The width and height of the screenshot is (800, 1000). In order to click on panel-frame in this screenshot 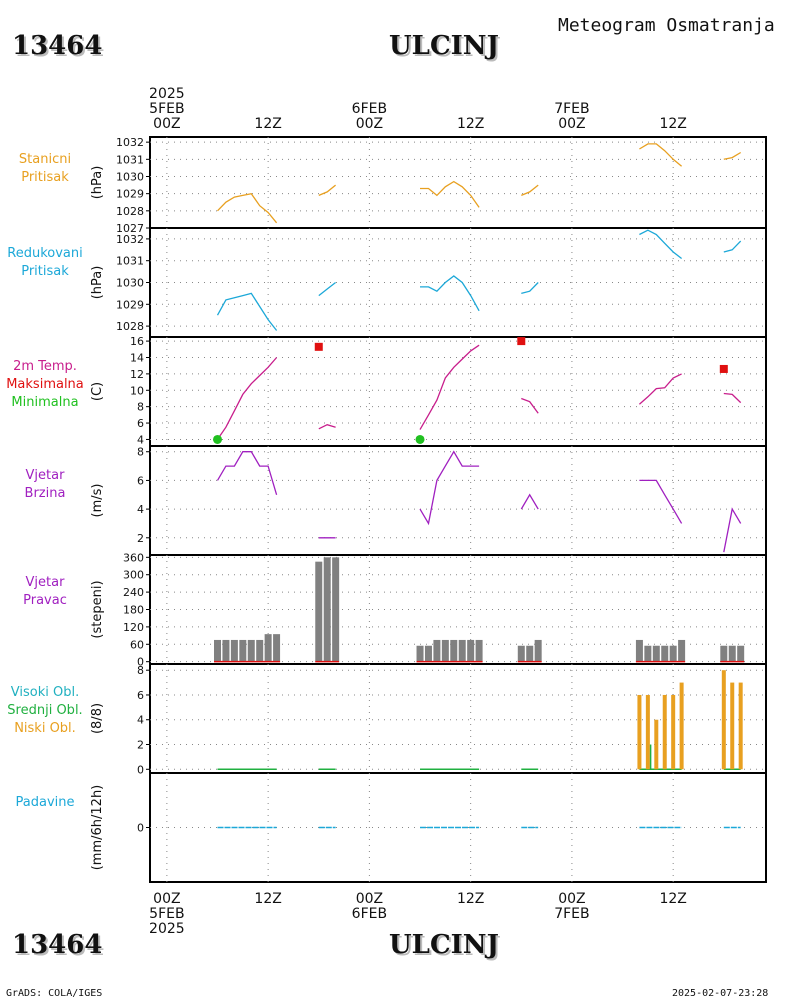, I will do `click(458, 182)`.